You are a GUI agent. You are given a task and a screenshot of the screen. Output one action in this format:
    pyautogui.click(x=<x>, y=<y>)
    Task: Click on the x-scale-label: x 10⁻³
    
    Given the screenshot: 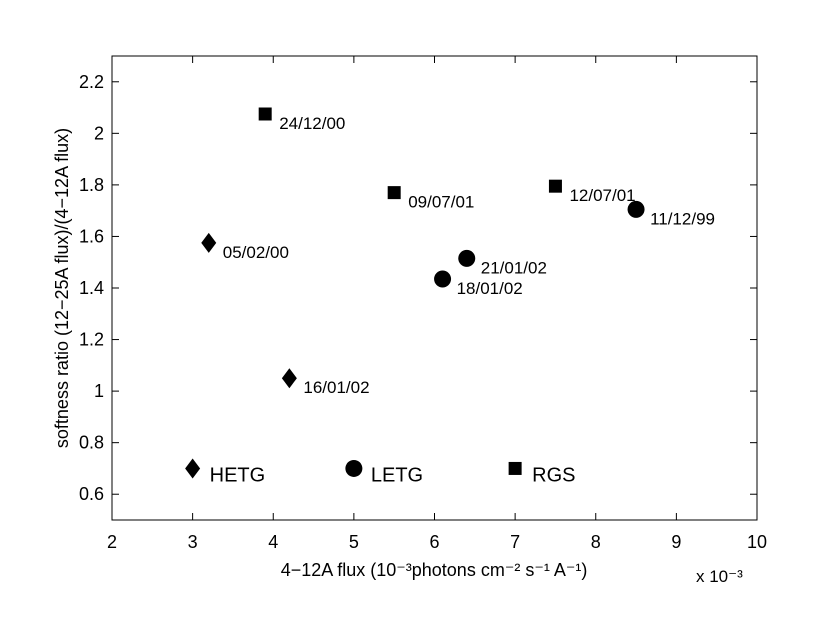 What is the action you would take?
    pyautogui.click(x=719, y=576)
    